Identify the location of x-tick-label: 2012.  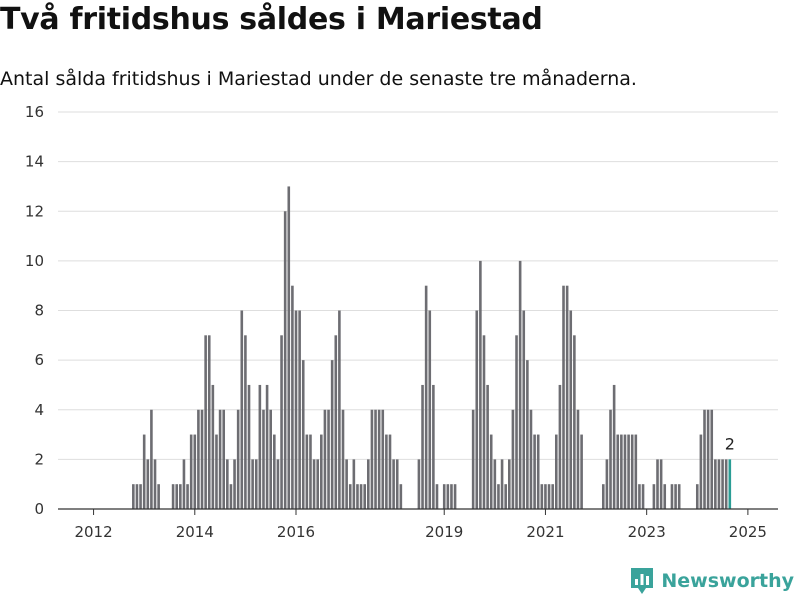
(93, 532).